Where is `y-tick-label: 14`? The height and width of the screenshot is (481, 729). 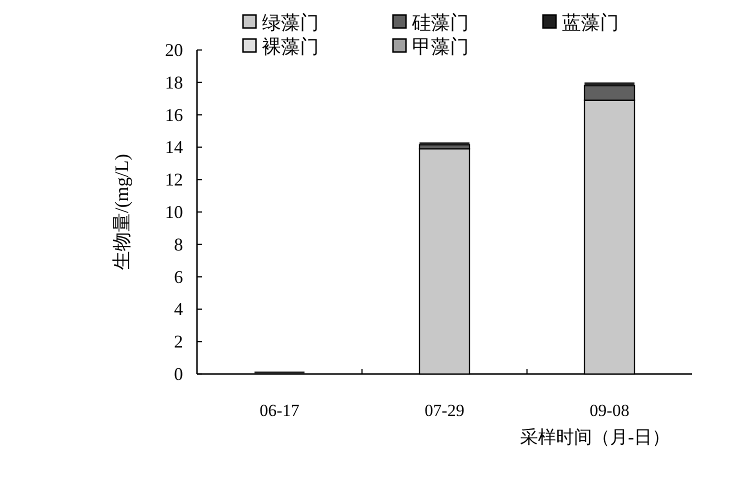
y-tick-label: 14 is located at coordinates (174, 147).